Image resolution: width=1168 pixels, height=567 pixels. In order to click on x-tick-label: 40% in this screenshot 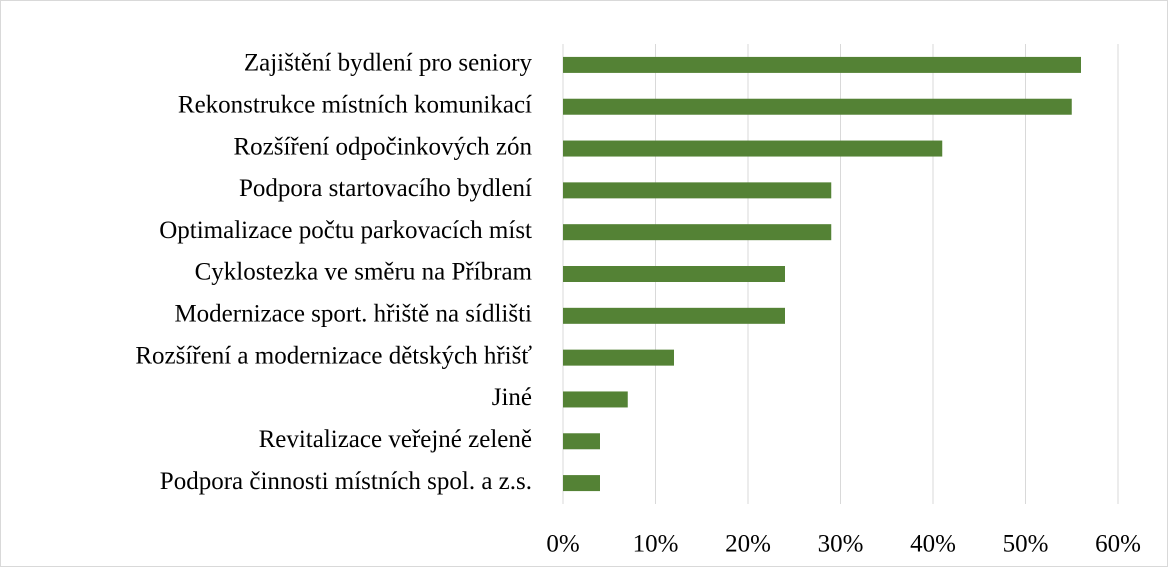, I will do `click(933, 544)`.